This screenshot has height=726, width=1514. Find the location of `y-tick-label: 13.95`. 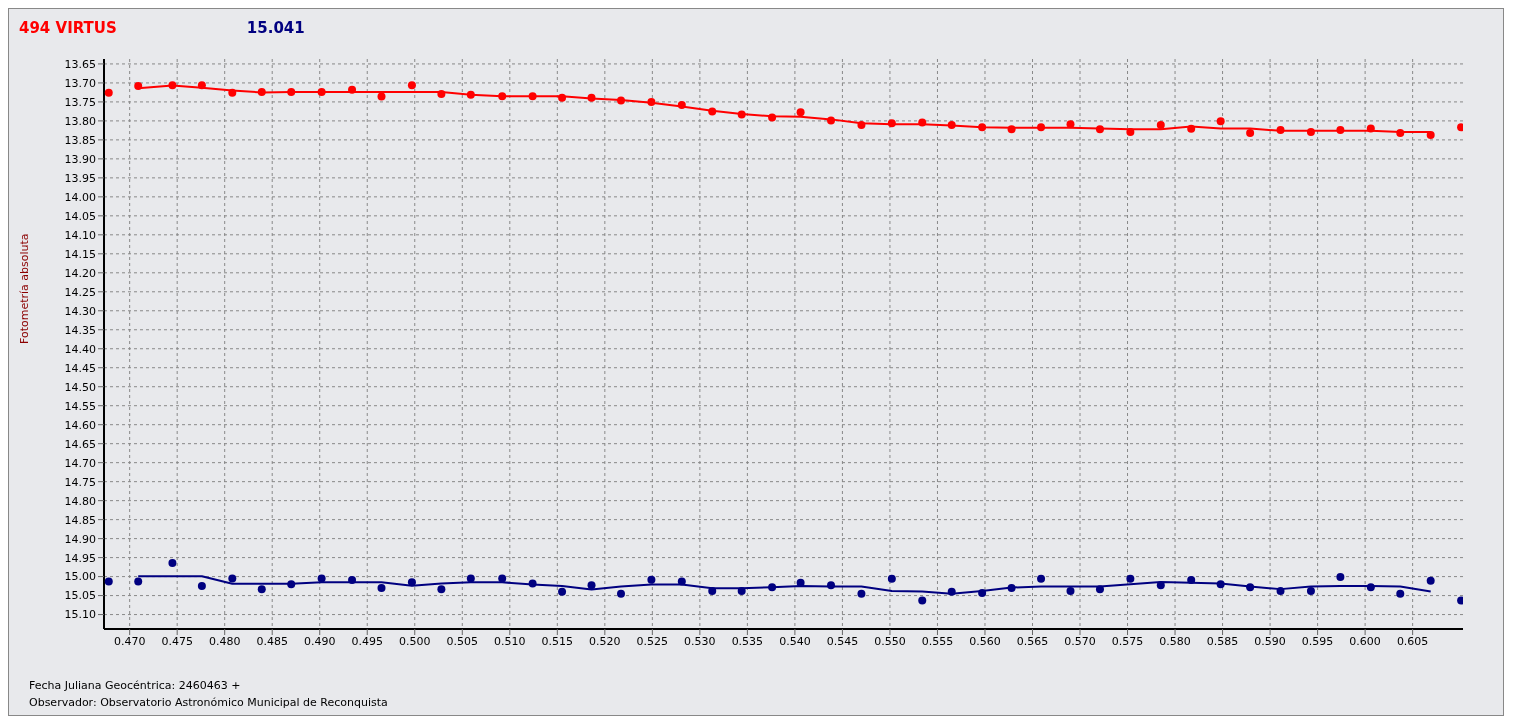

y-tick-label: 13.95 is located at coordinates (80, 178).